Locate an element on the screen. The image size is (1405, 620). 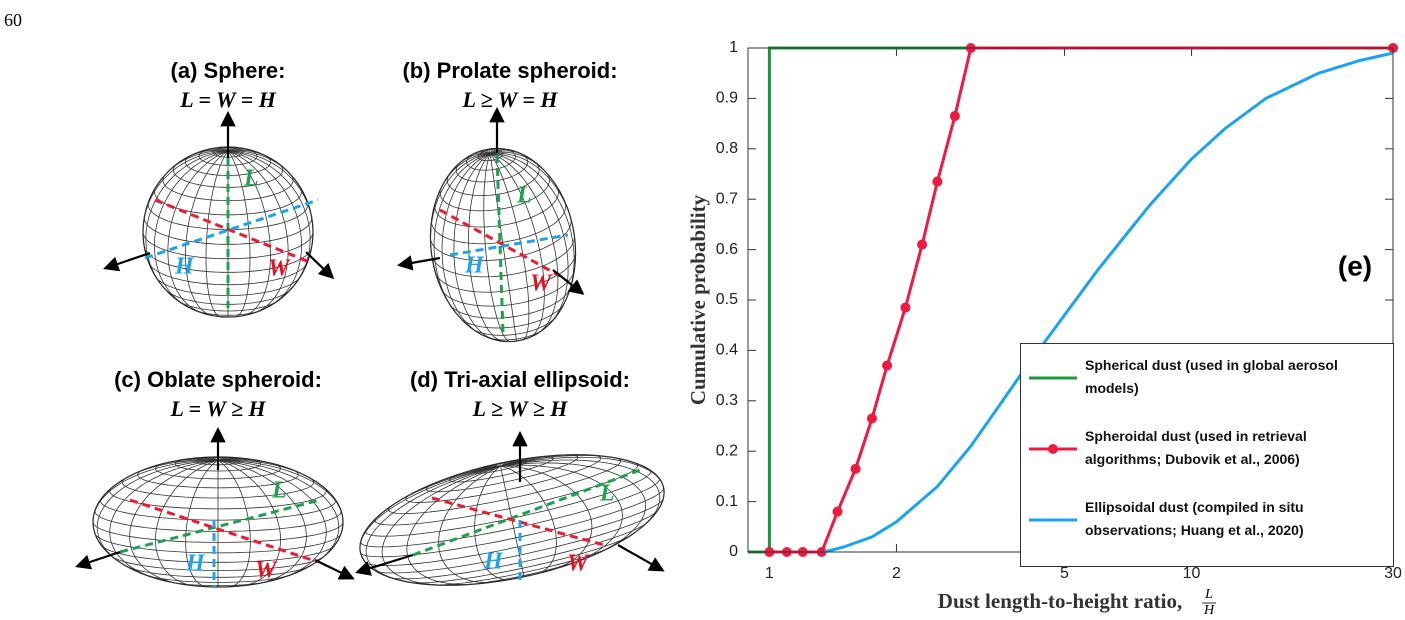
x-tick-label: 1 is located at coordinates (769, 573).